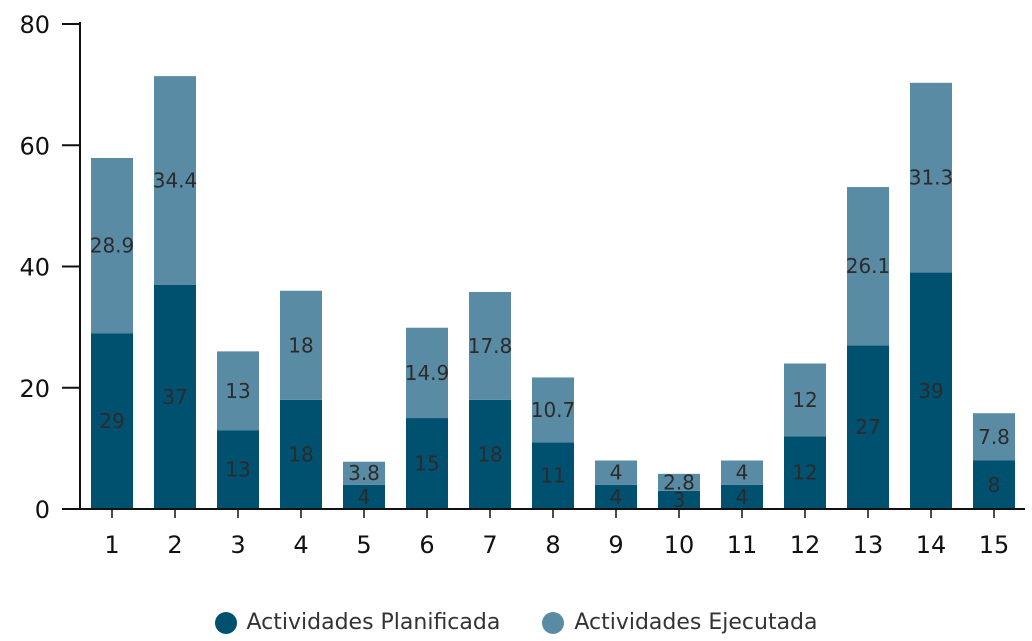 The image size is (1032, 641). I want to click on data-label-planificada-13: 27, so click(867, 427).